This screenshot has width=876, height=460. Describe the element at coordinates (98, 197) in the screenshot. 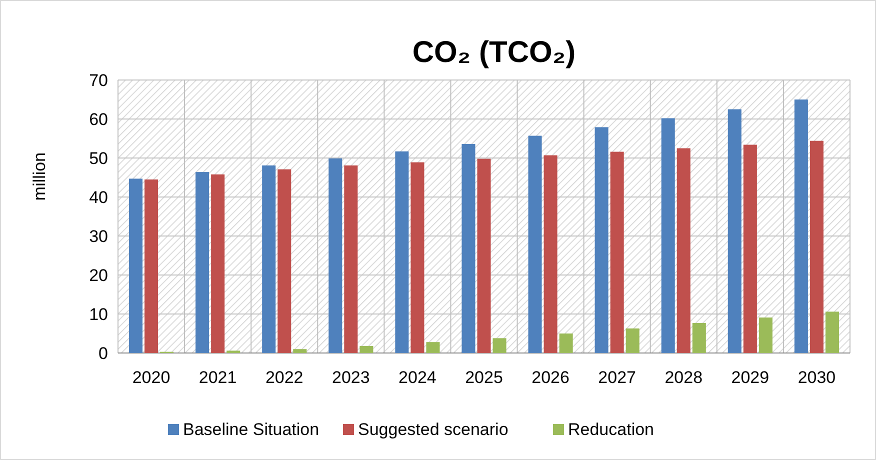

I see `y-tick-label: 40` at that location.